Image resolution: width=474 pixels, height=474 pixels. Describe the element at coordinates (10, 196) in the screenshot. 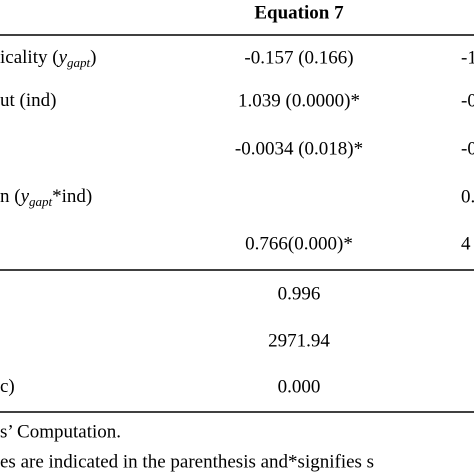

I see `label-text: n (` at that location.